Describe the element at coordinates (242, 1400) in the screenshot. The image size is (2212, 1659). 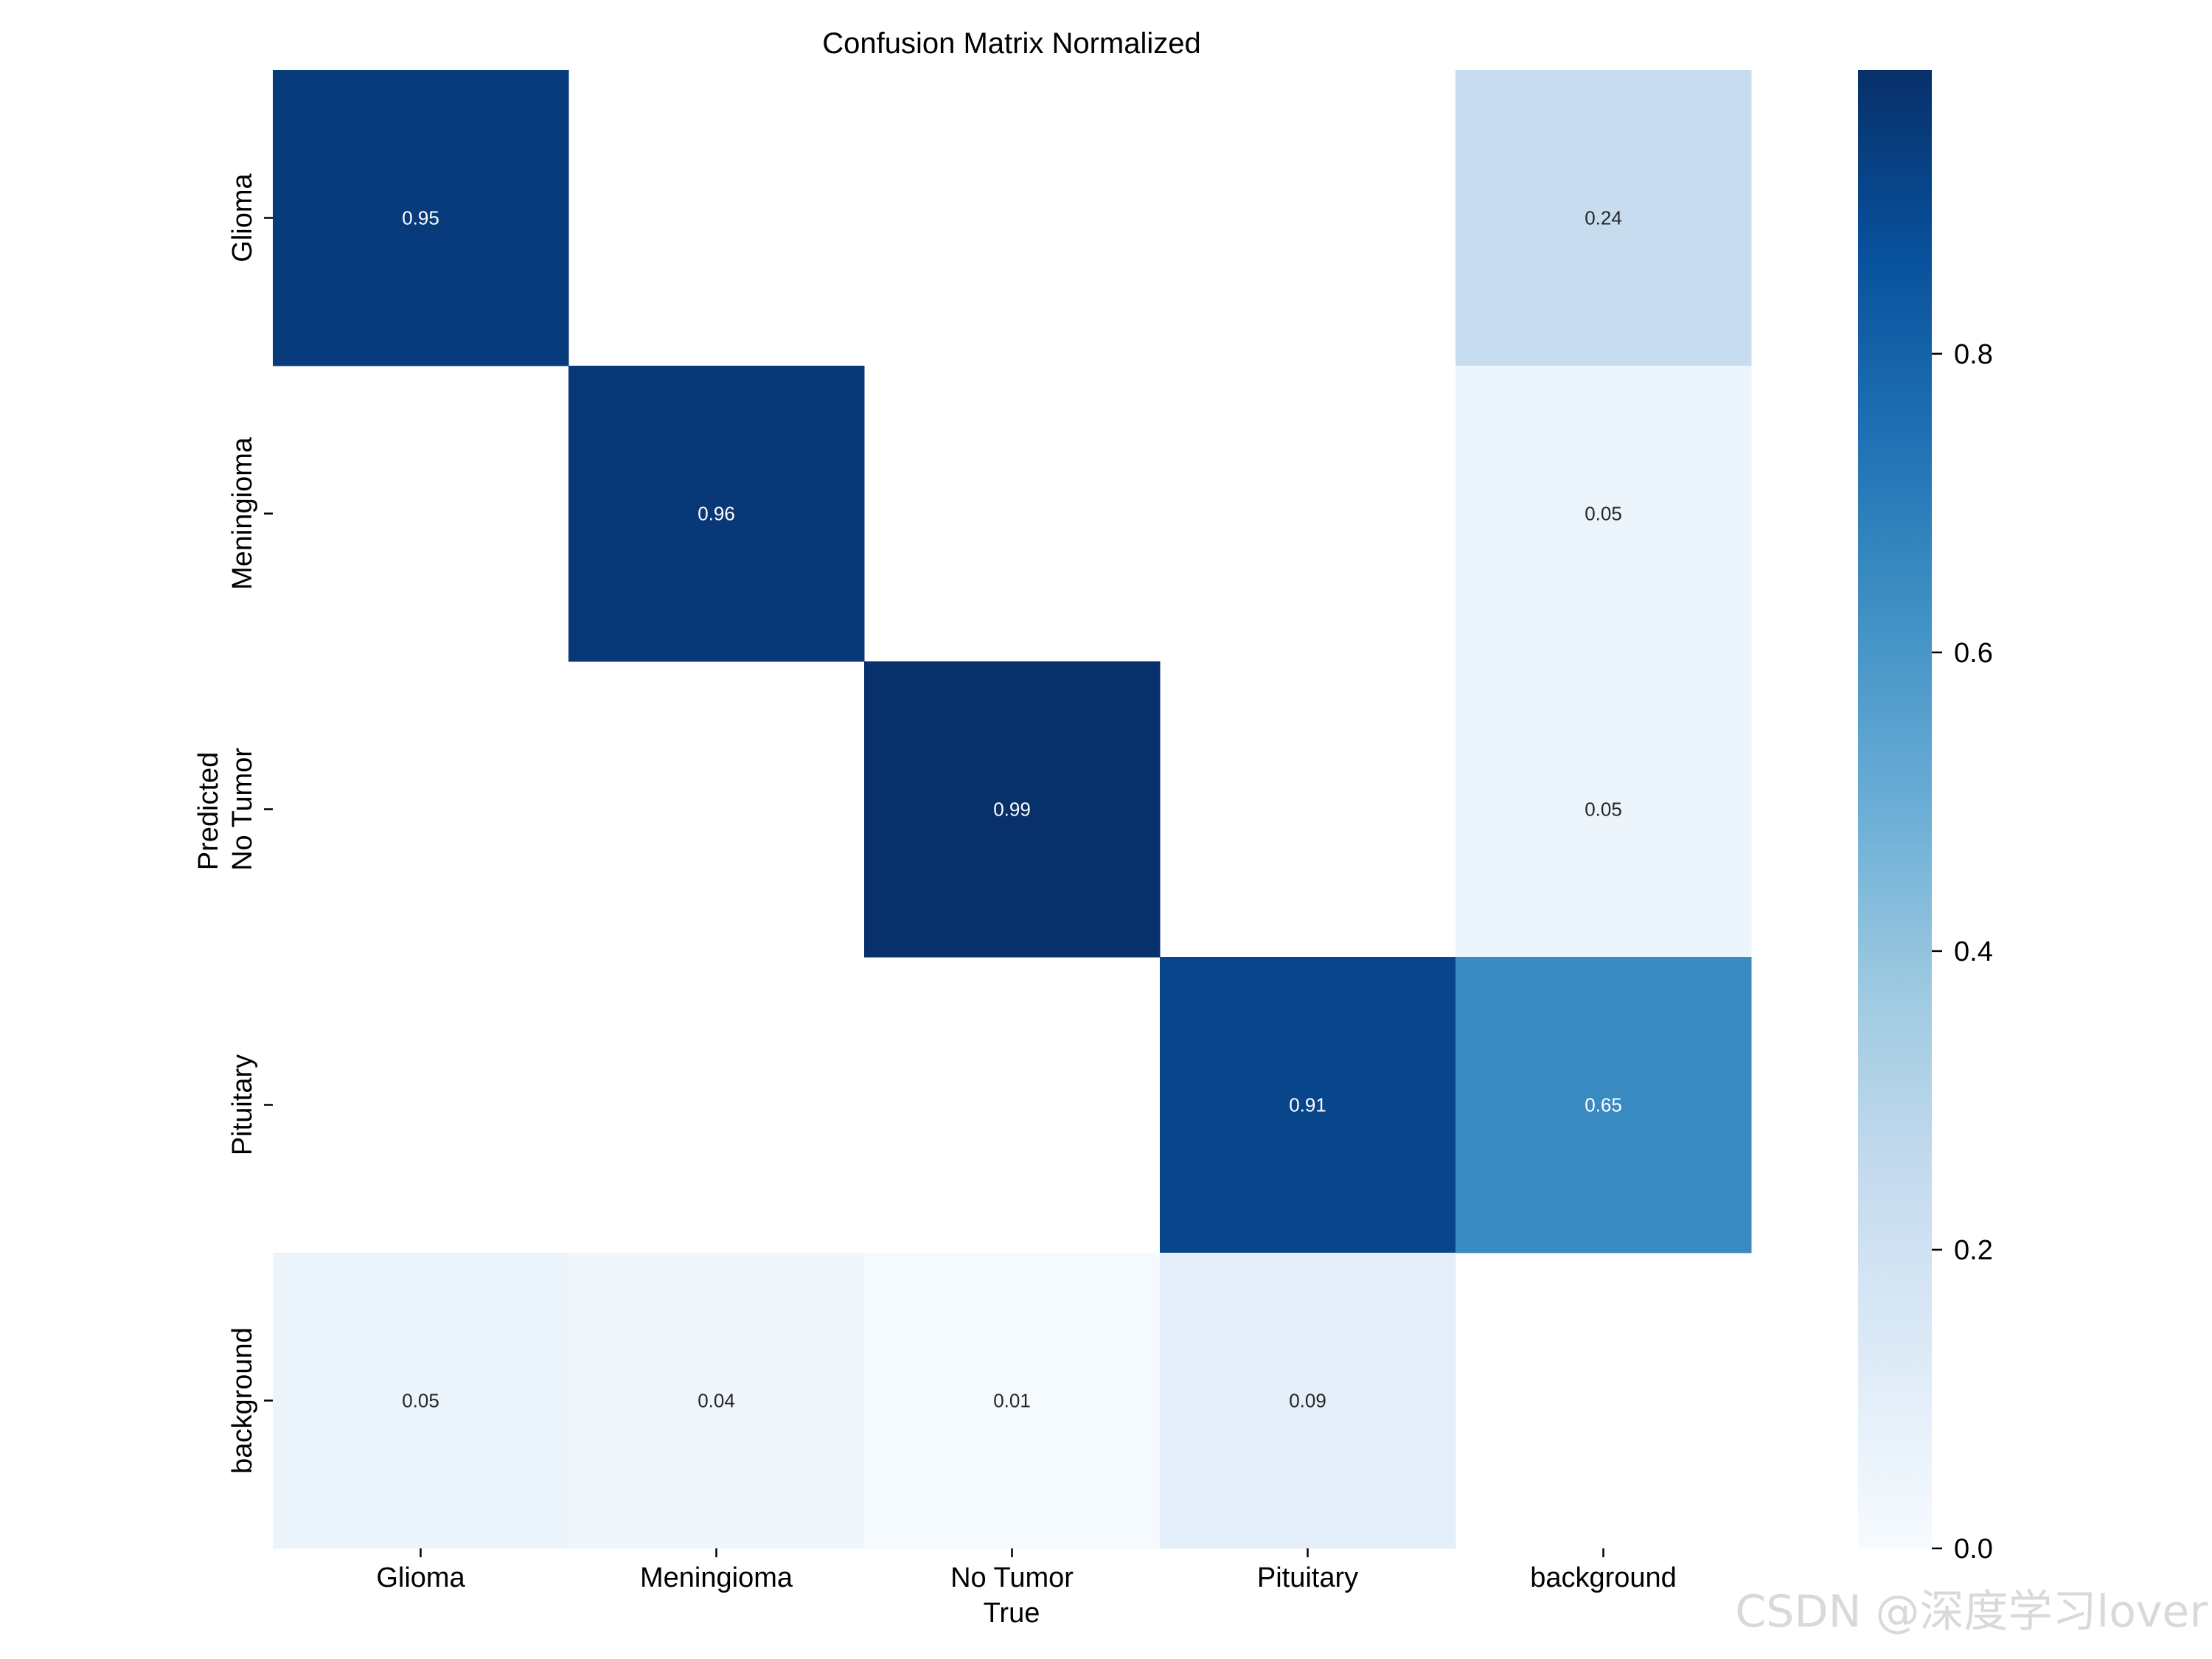
I see `y-tick-label: background` at that location.